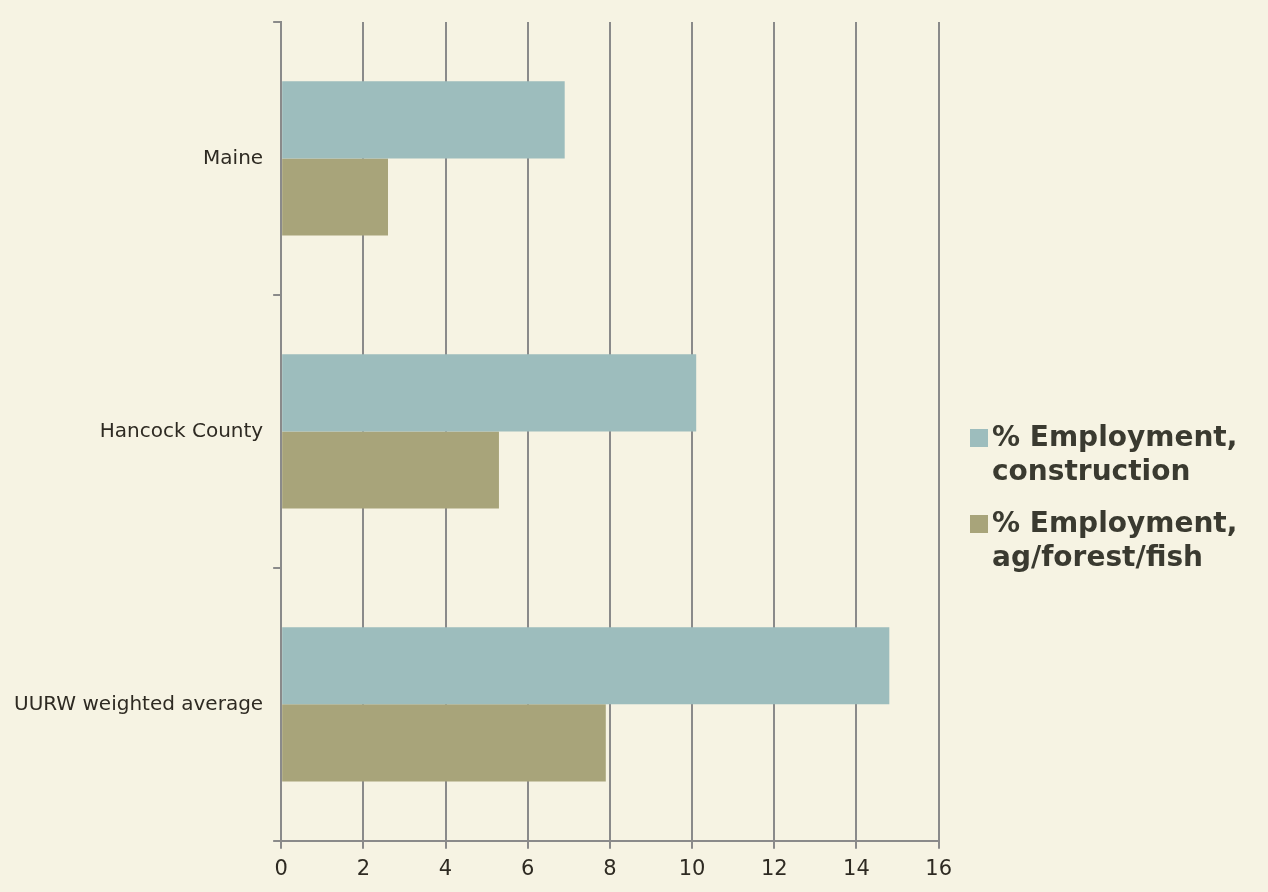 The width and height of the screenshot is (1268, 892). What do you see at coordinates (1115, 540) in the screenshot?
I see `legend-label: % Employment, ag/forest/fish` at bounding box center [1115, 540].